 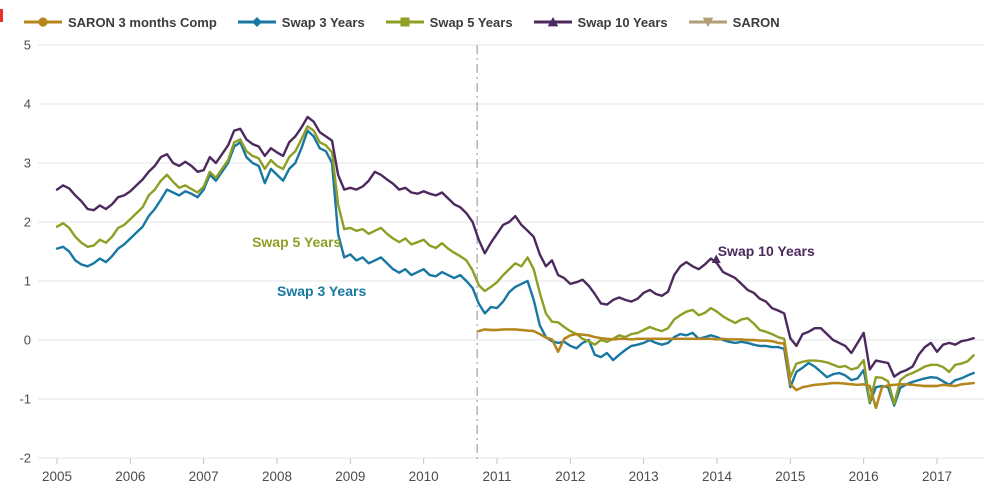 What do you see at coordinates (716, 259) in the screenshot?
I see `annotation-point-marker` at bounding box center [716, 259].